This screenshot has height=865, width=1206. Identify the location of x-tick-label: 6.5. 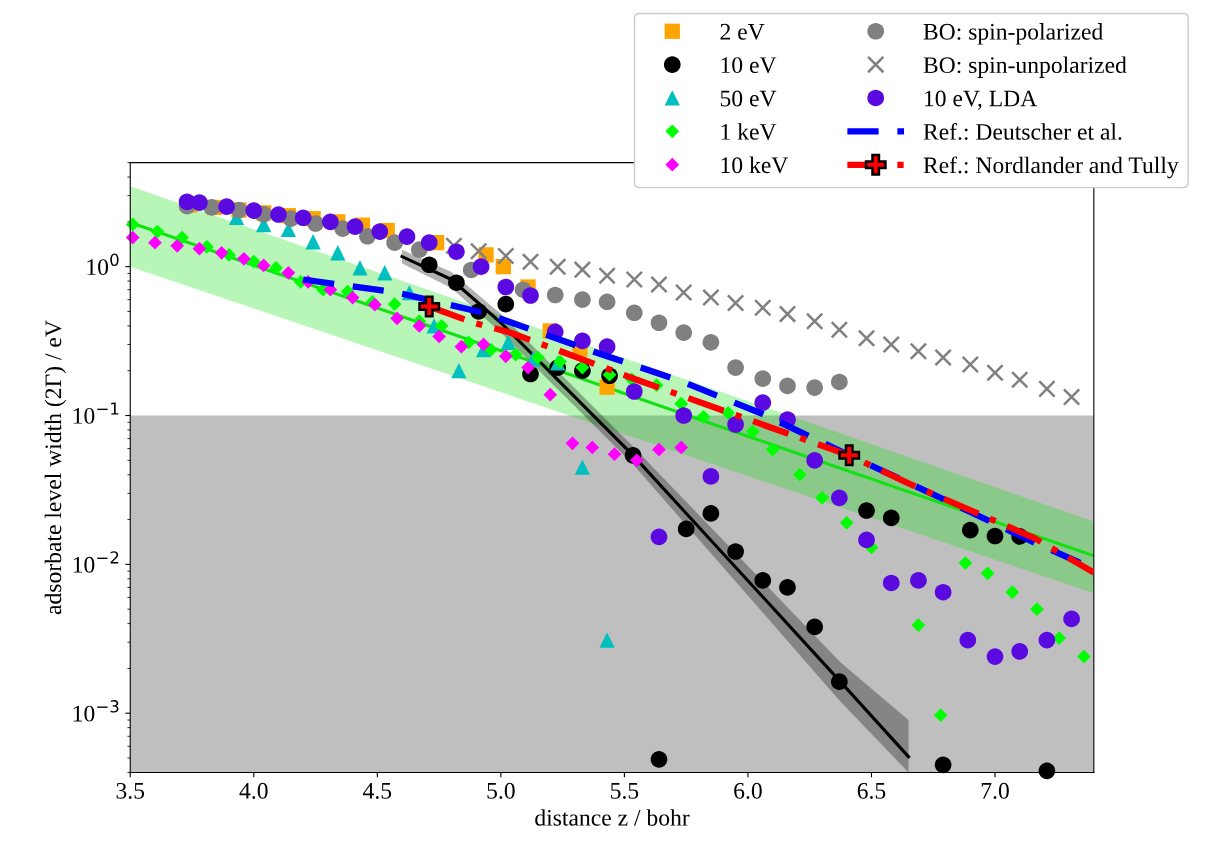
(871, 790).